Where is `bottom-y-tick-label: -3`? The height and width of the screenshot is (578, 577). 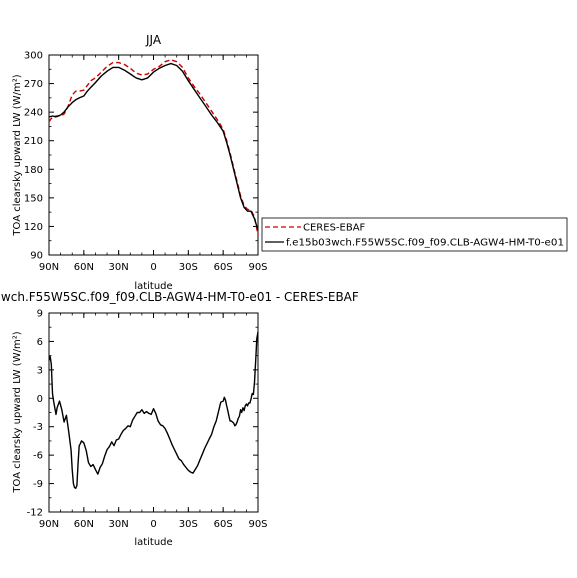 bottom-y-tick-label: -3 is located at coordinates (38, 427).